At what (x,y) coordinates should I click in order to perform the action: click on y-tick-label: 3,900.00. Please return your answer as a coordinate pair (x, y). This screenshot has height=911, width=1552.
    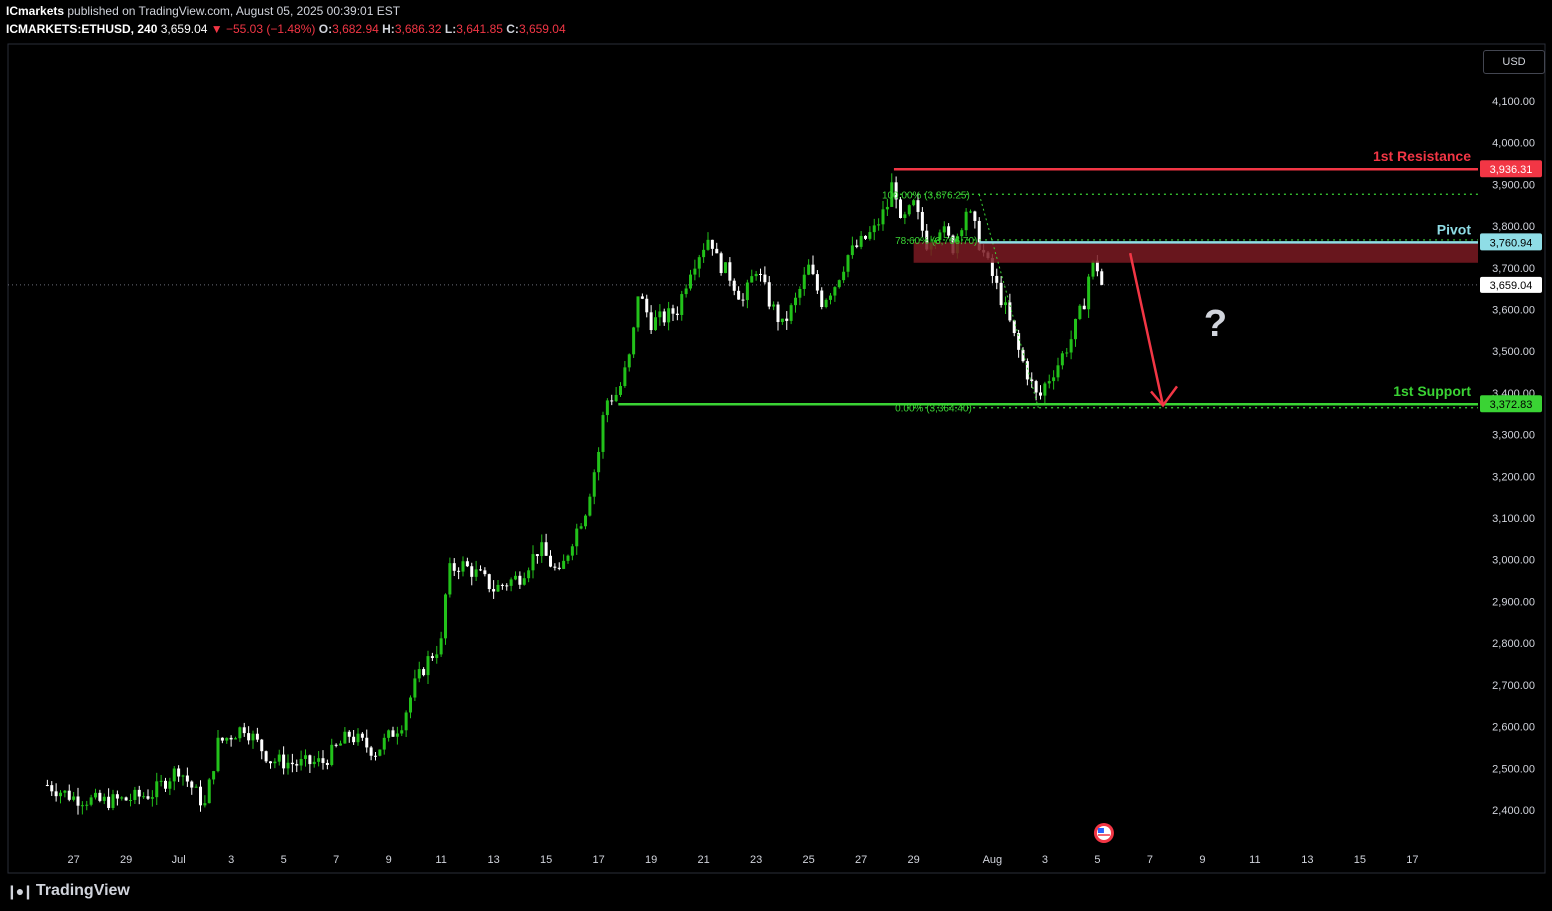
    Looking at the image, I should click on (1513, 185).